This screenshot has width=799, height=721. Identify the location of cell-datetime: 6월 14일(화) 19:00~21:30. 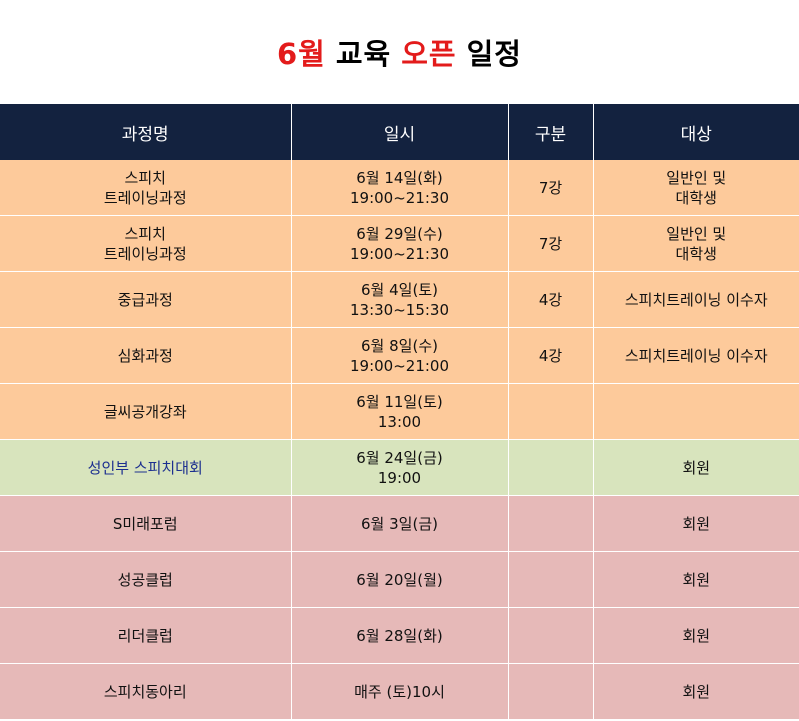
(400, 188).